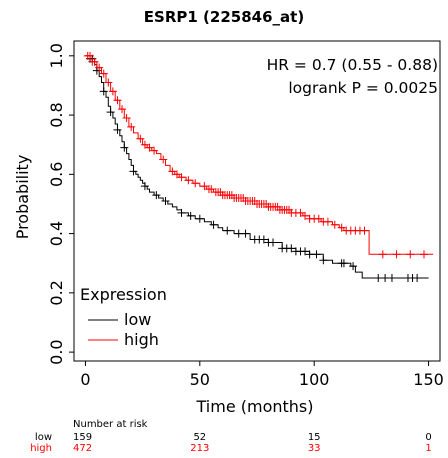 The image size is (448, 458). Describe the element at coordinates (56, 55) in the screenshot. I see `y-tick-label: 1.0` at that location.